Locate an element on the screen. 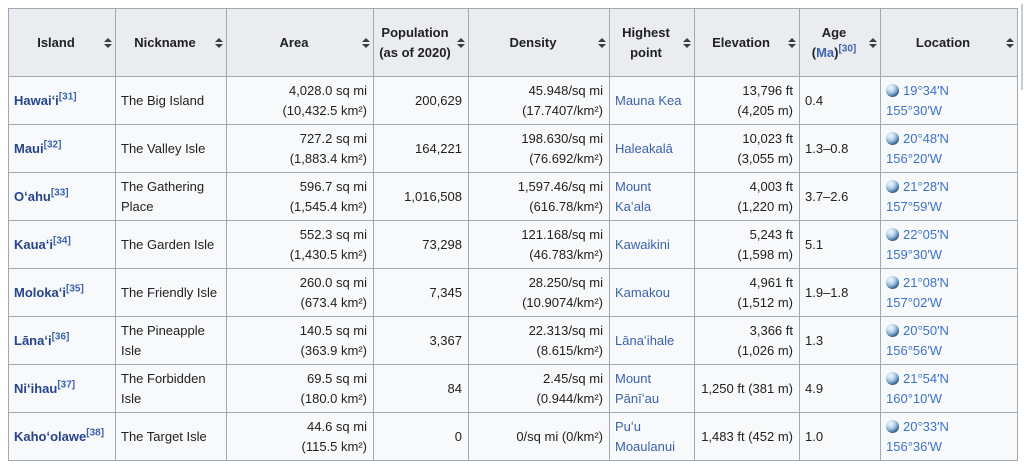 The image size is (1024, 471). highest-point-cell: Kawaikini is located at coordinates (652, 244).